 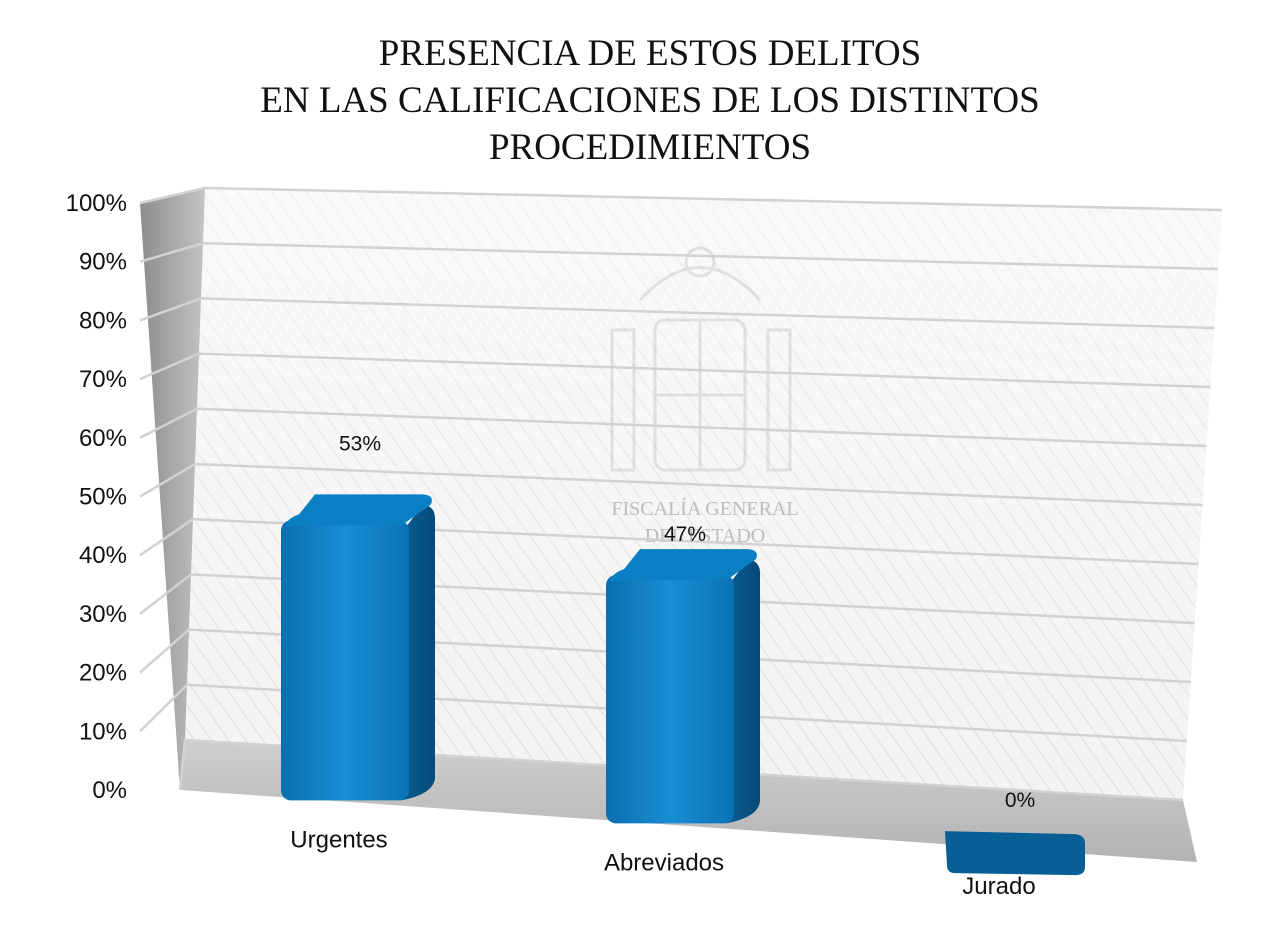 I want to click on bar-abreviados, so click(x=683, y=686).